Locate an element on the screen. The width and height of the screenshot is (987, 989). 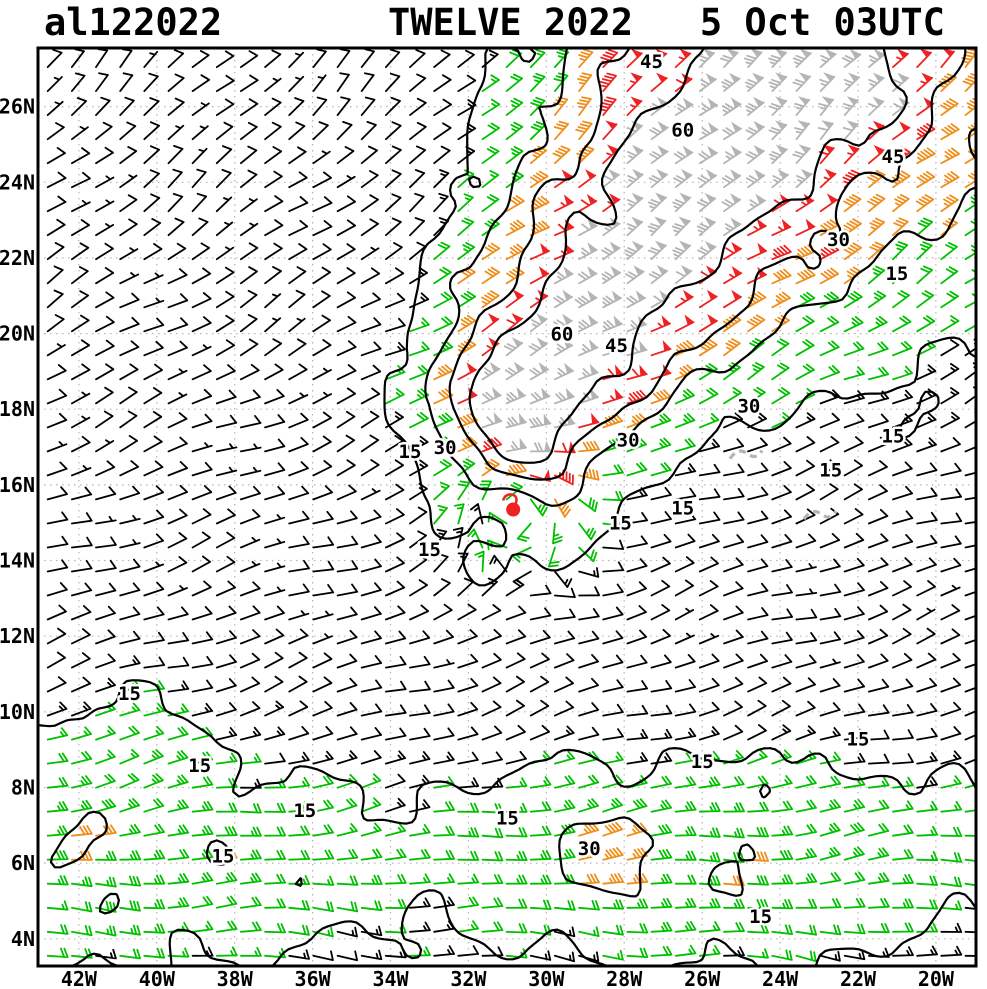
lat-tick-label: 16N is located at coordinates (17, 485).